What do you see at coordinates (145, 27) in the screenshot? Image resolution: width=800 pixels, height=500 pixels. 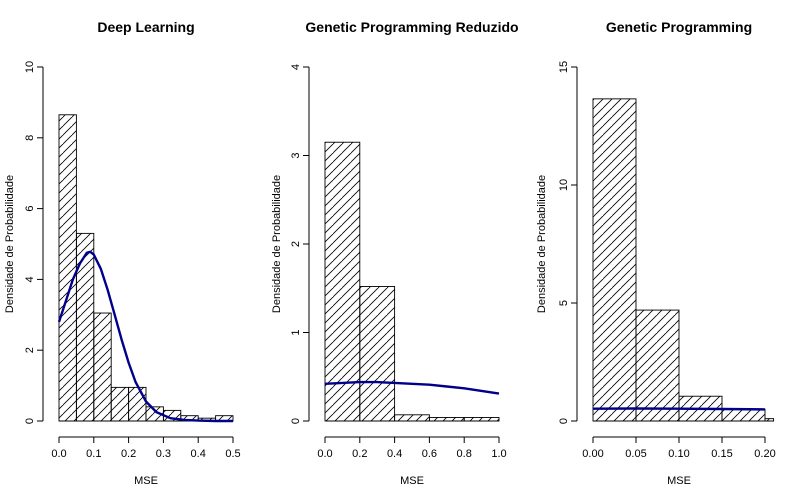 I see `panel-title: Deep Learning` at bounding box center [145, 27].